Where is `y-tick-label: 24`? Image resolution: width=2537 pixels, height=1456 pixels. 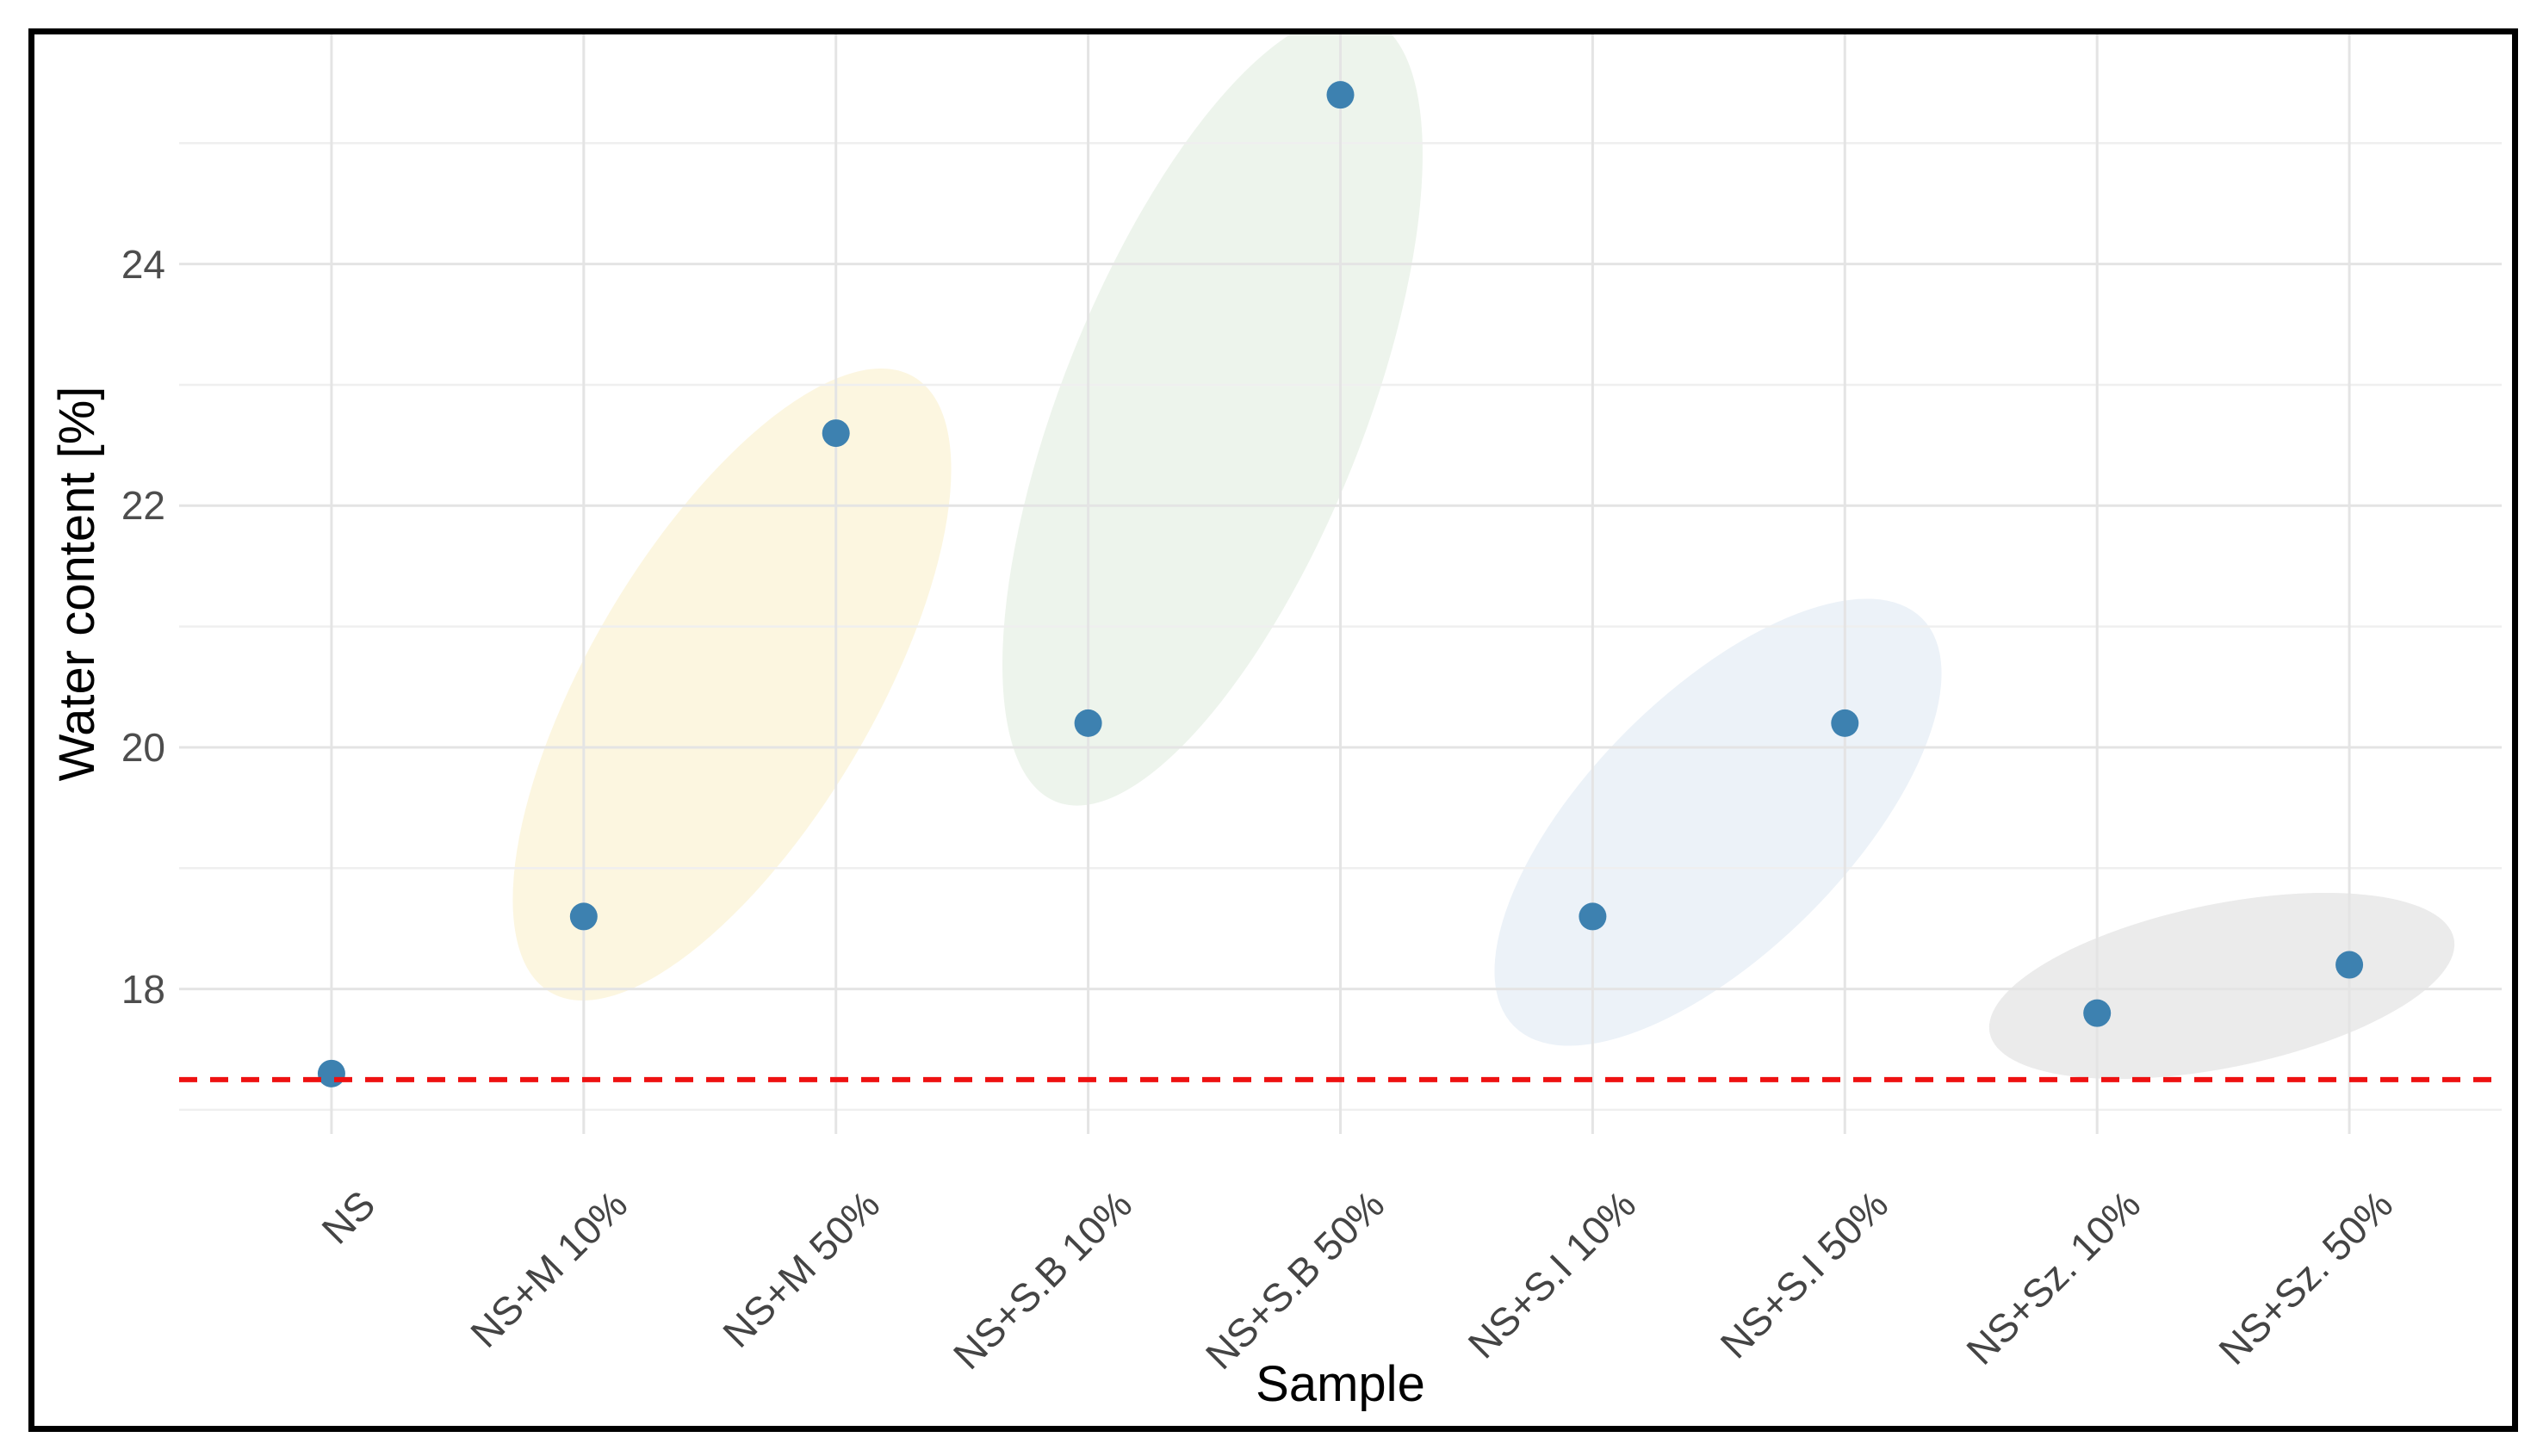 y-tick-label: 24 is located at coordinates (143, 264).